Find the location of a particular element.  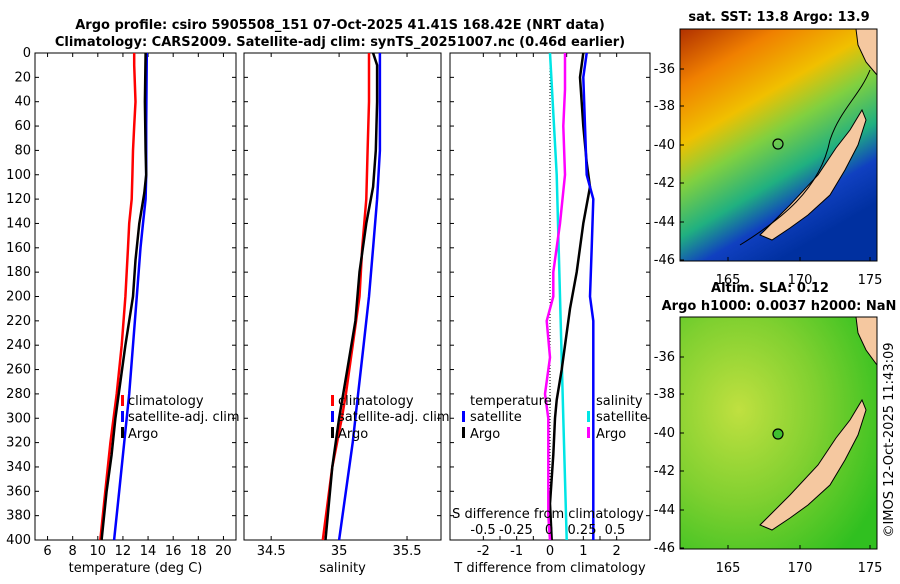

y-tick-label: 20 is located at coordinates (22, 77).